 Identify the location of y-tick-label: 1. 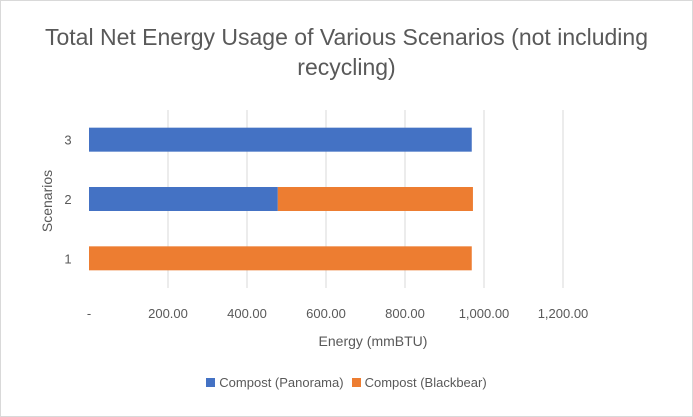
(67, 258).